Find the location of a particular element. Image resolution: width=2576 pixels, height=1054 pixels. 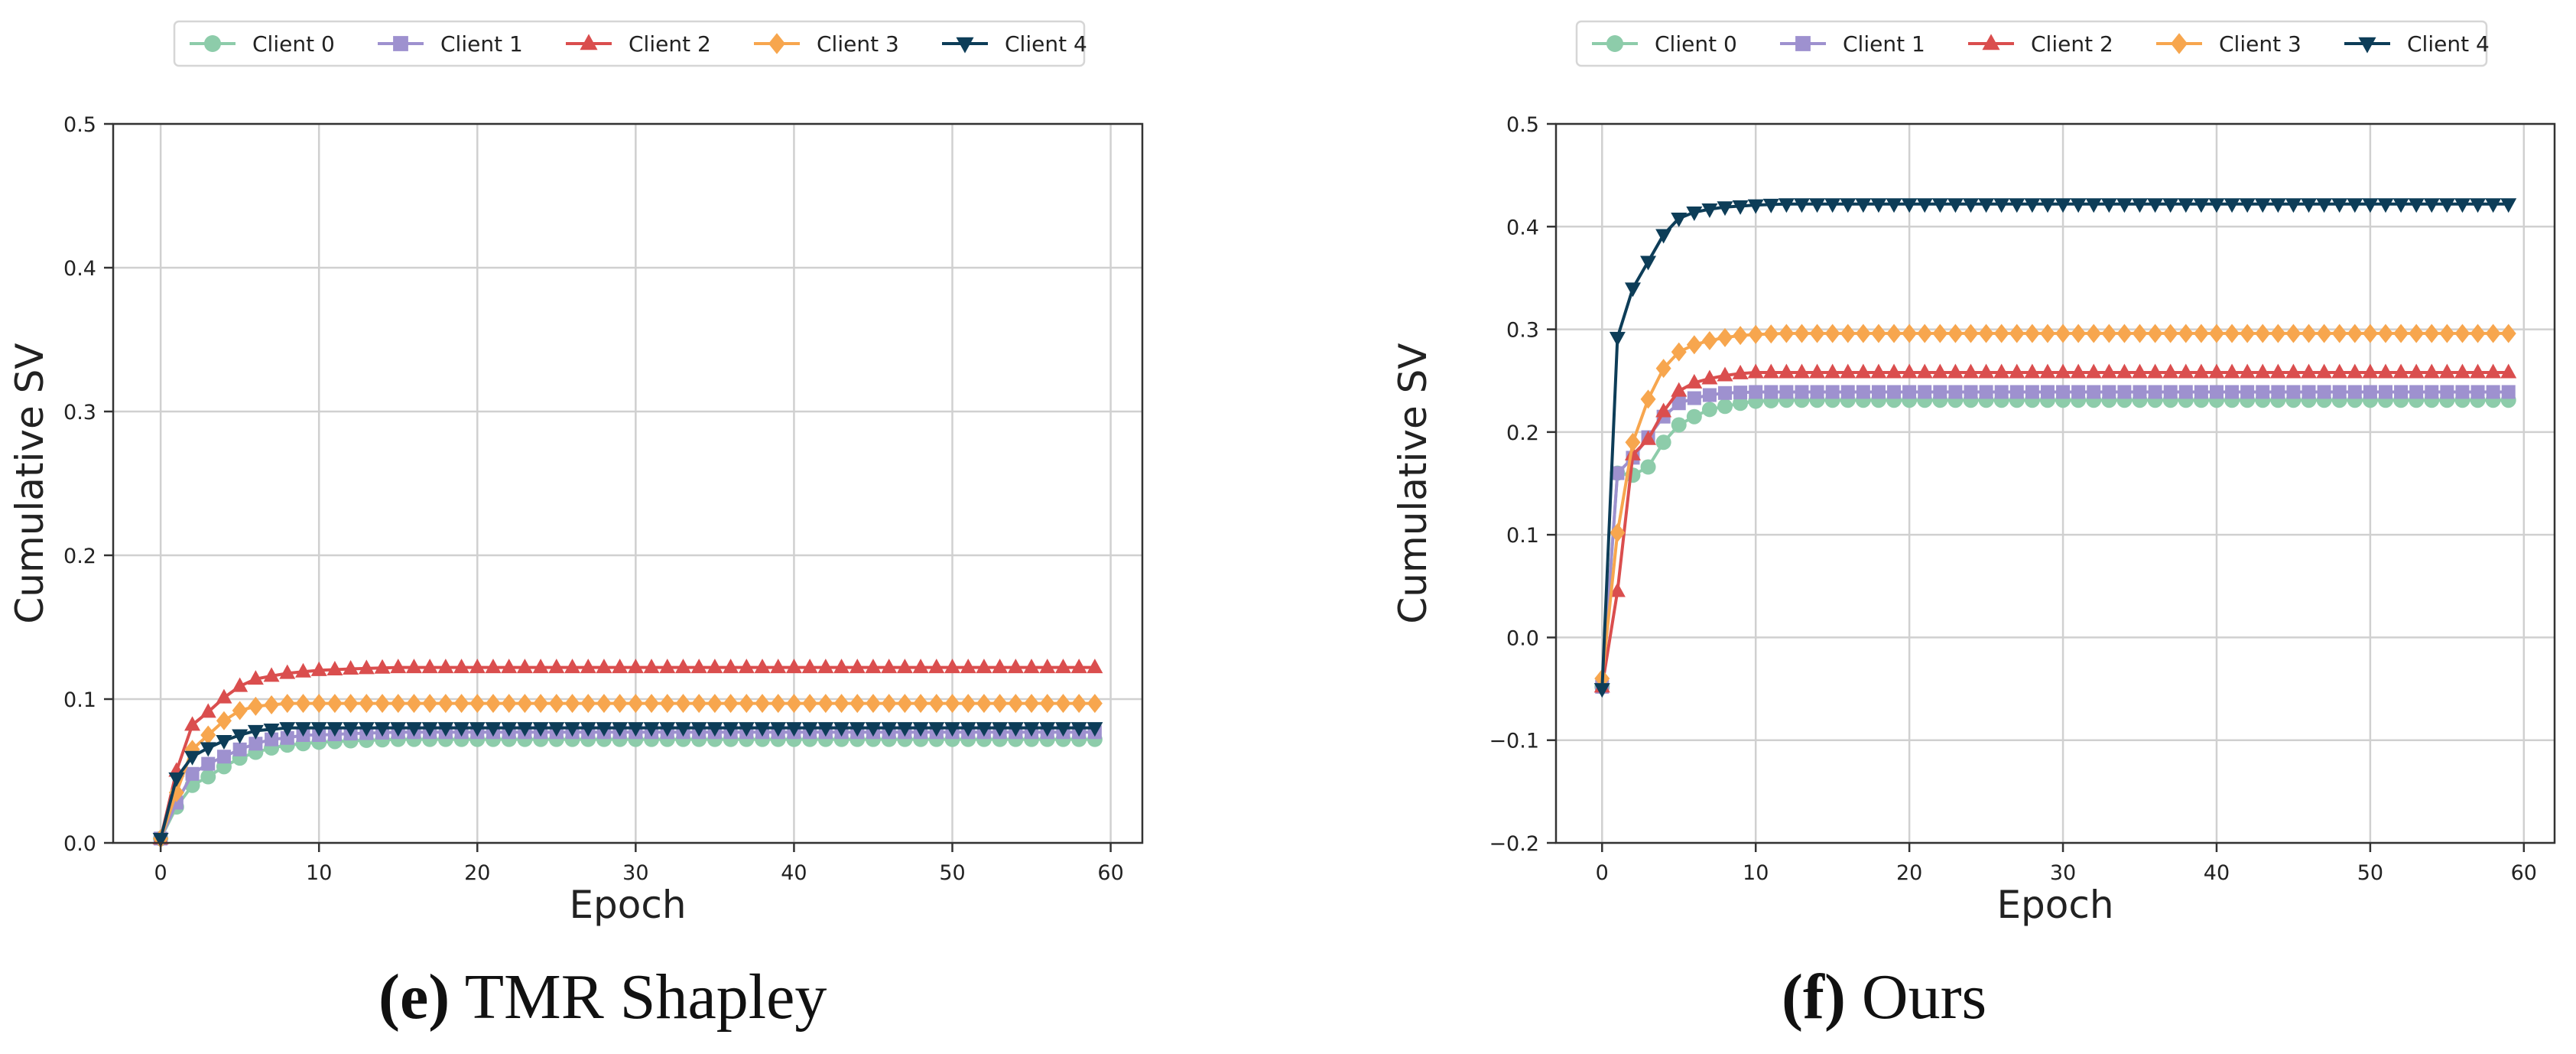

caption-f-letter: (f) is located at coordinates (1814, 997).